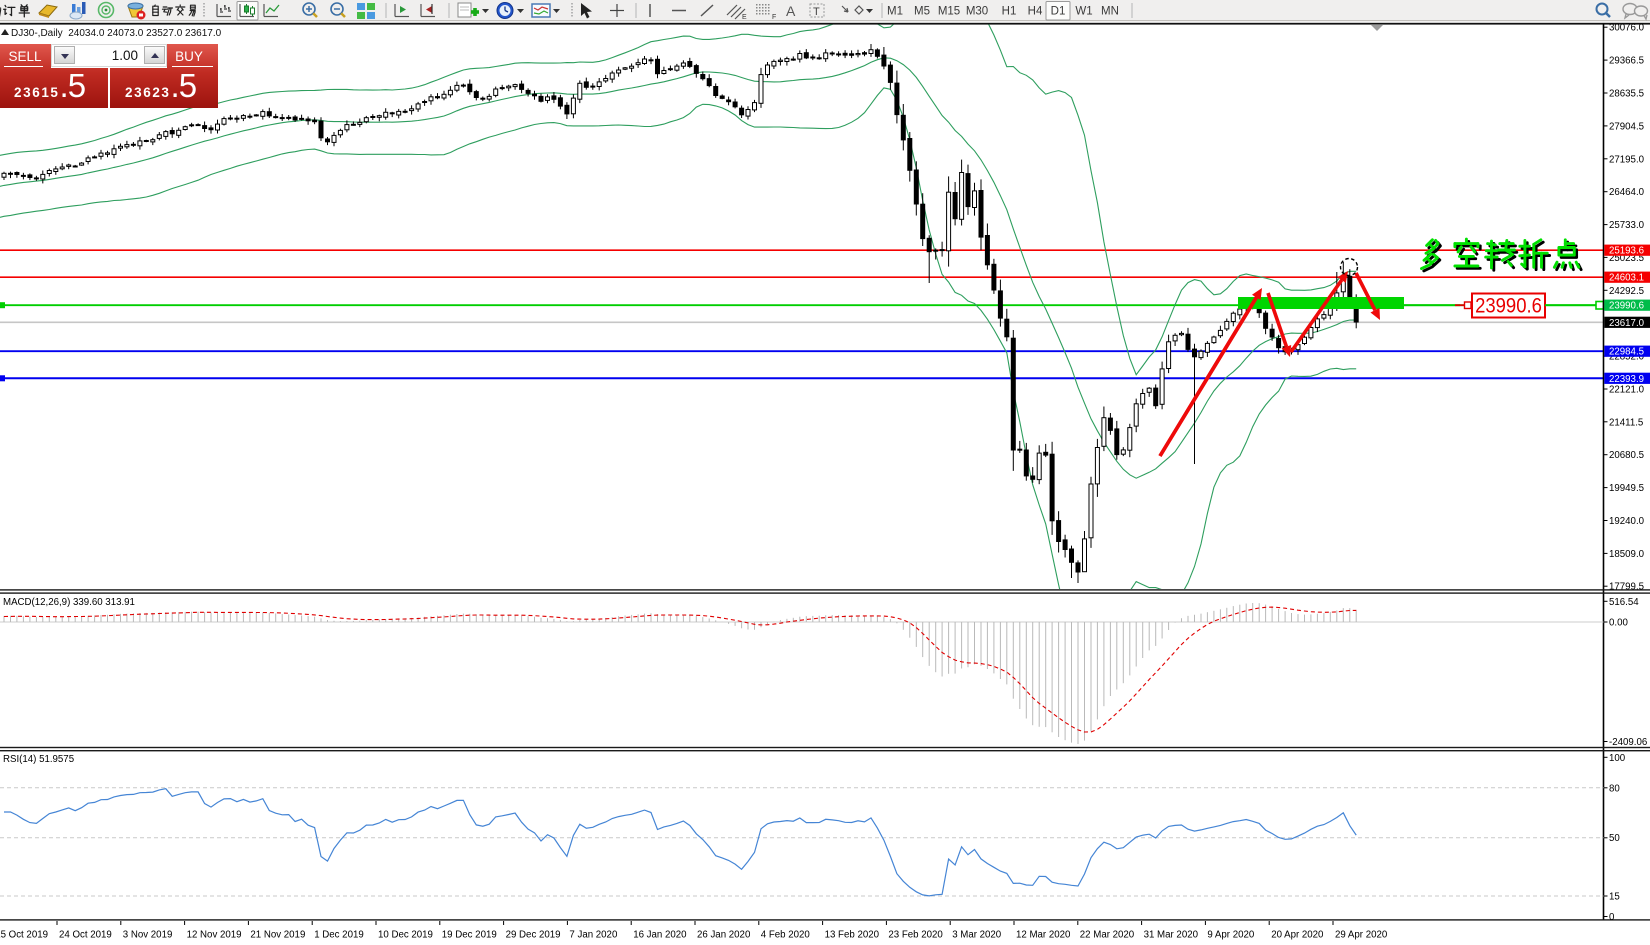  I want to click on svg-text: E, so click(744, 17).